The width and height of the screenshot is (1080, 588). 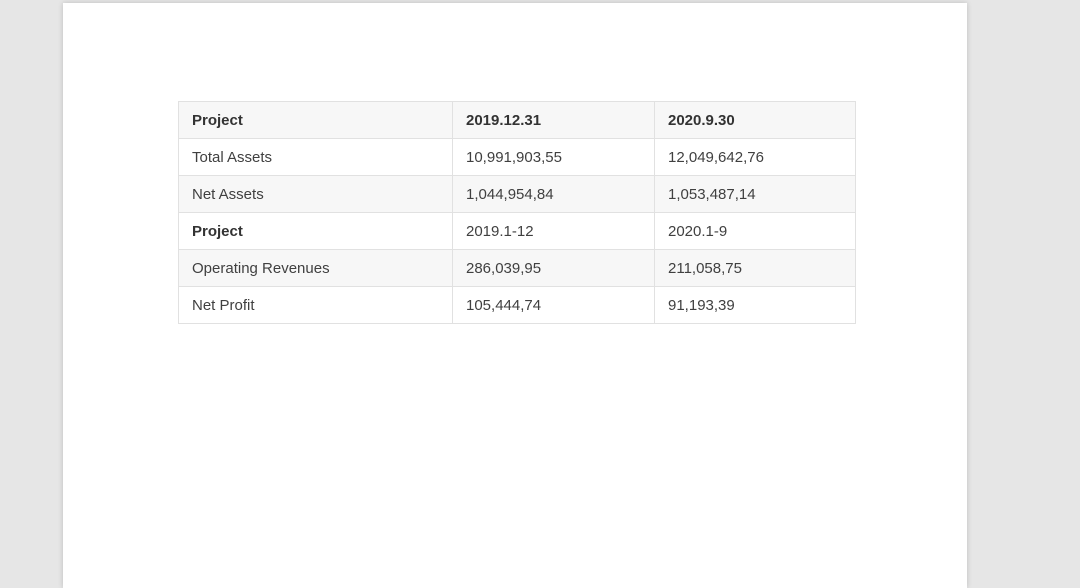 What do you see at coordinates (553, 194) in the screenshot?
I see `net-assets-value-2019: 1,044,954,84` at bounding box center [553, 194].